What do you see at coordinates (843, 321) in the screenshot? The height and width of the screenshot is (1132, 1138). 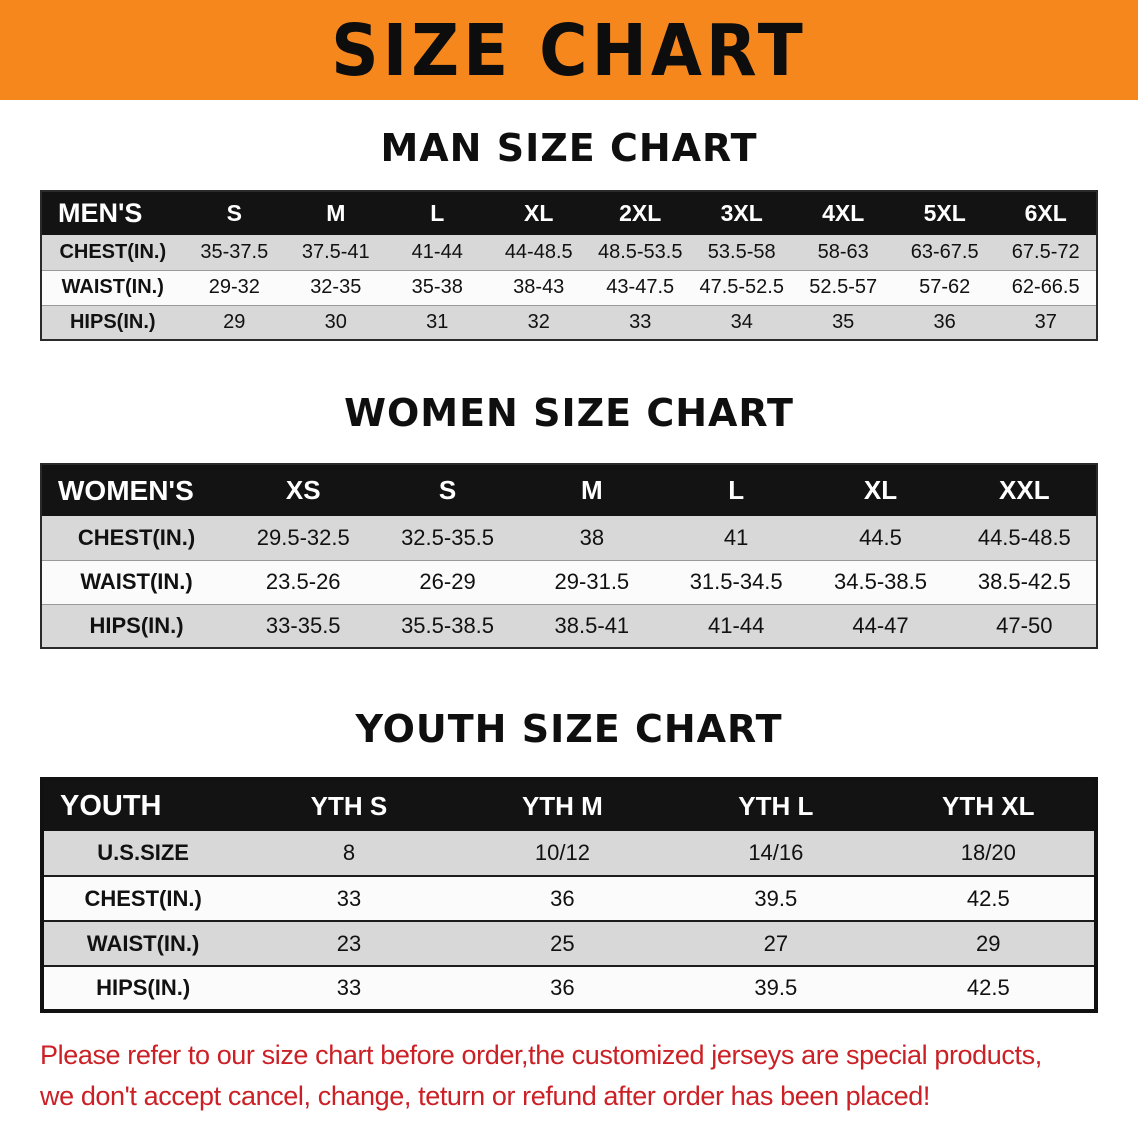 I see `size-value: 35` at bounding box center [843, 321].